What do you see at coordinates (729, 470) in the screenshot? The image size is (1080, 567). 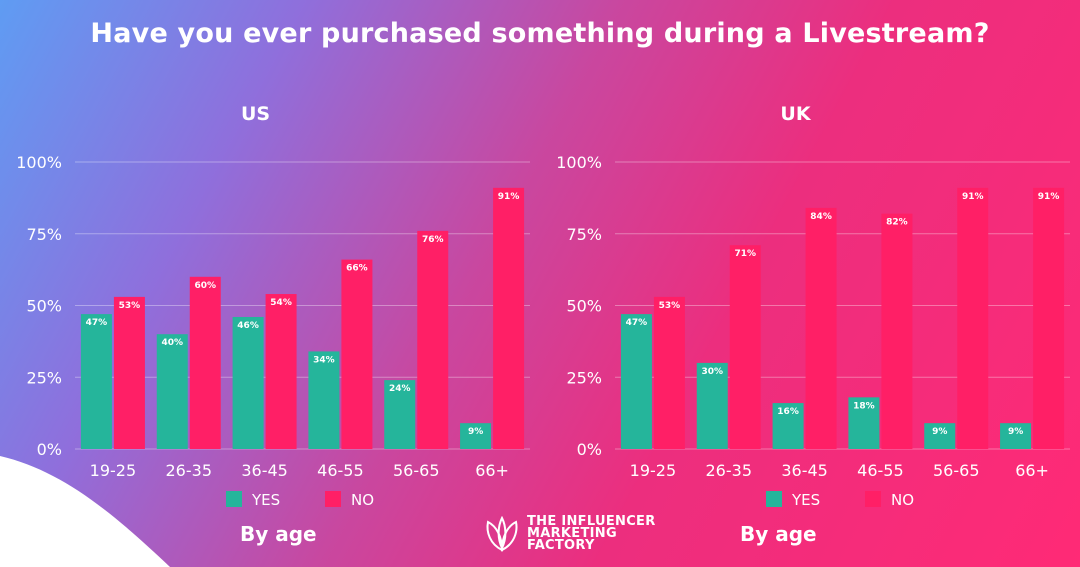 I see `uk-x-tick-label: 26-35` at bounding box center [729, 470].